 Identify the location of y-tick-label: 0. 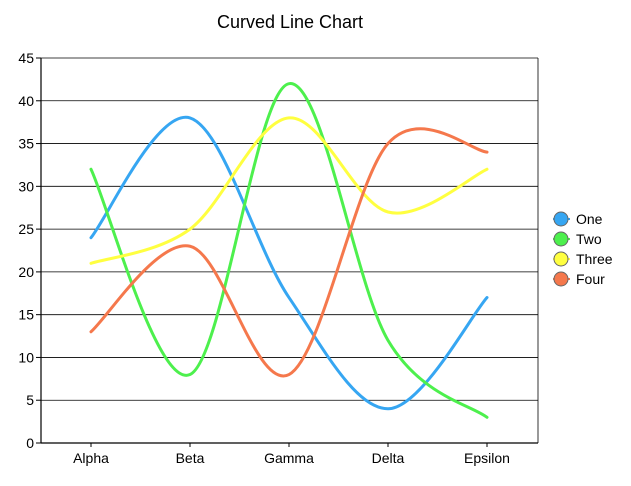
(30, 443).